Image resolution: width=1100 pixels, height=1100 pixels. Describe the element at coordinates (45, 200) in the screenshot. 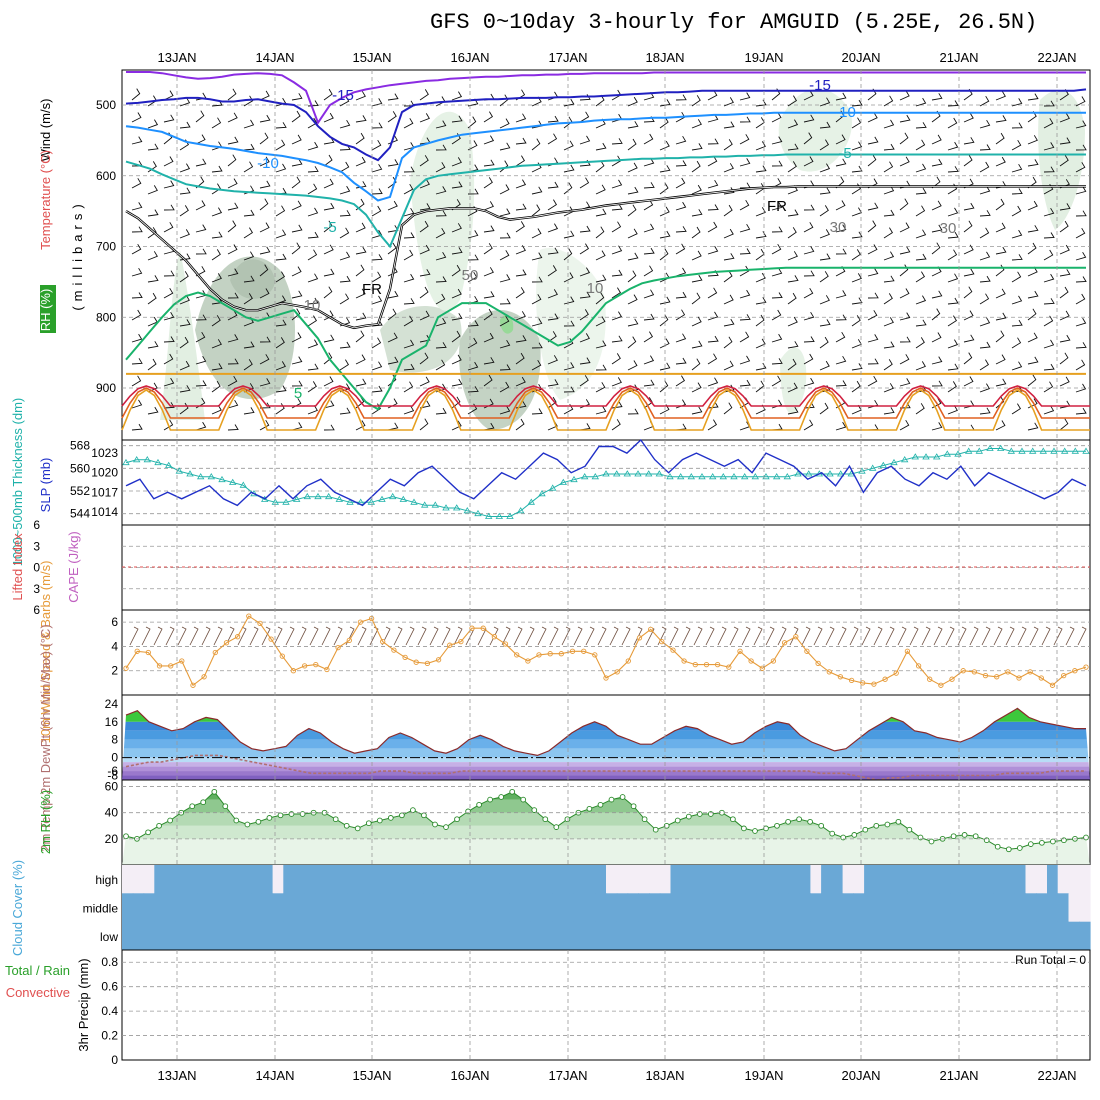

I see `temperature-axis-label: Temperature (°C)` at that location.